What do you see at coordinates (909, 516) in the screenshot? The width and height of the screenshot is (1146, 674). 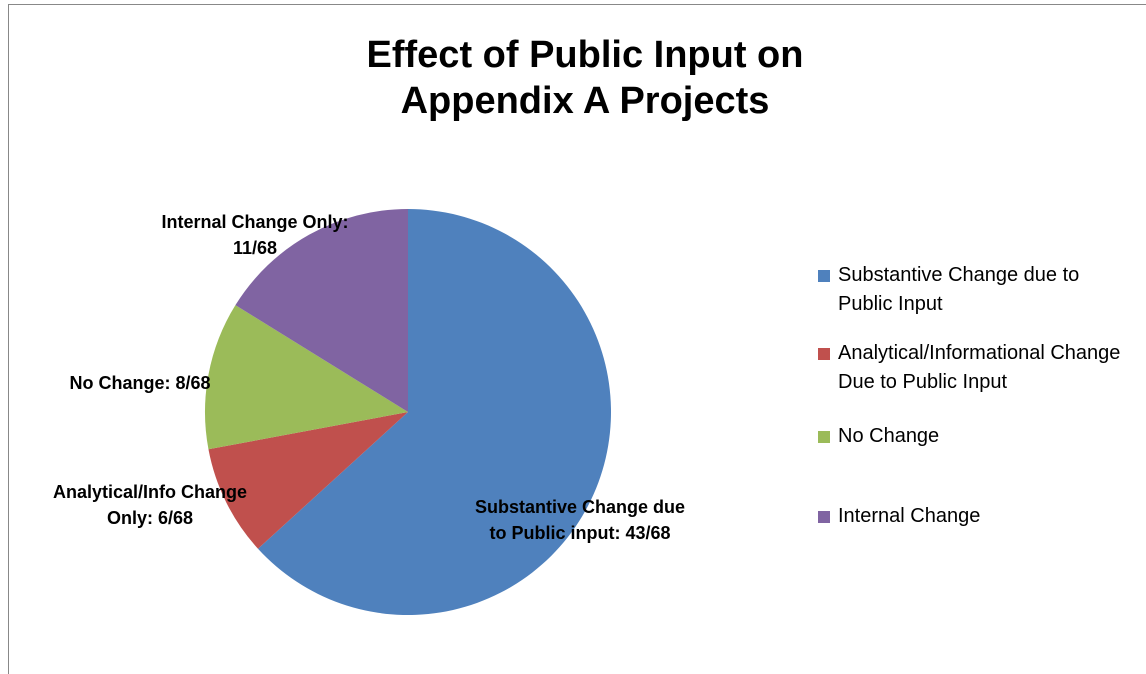 I see `legend-label: Internal Change` at bounding box center [909, 516].